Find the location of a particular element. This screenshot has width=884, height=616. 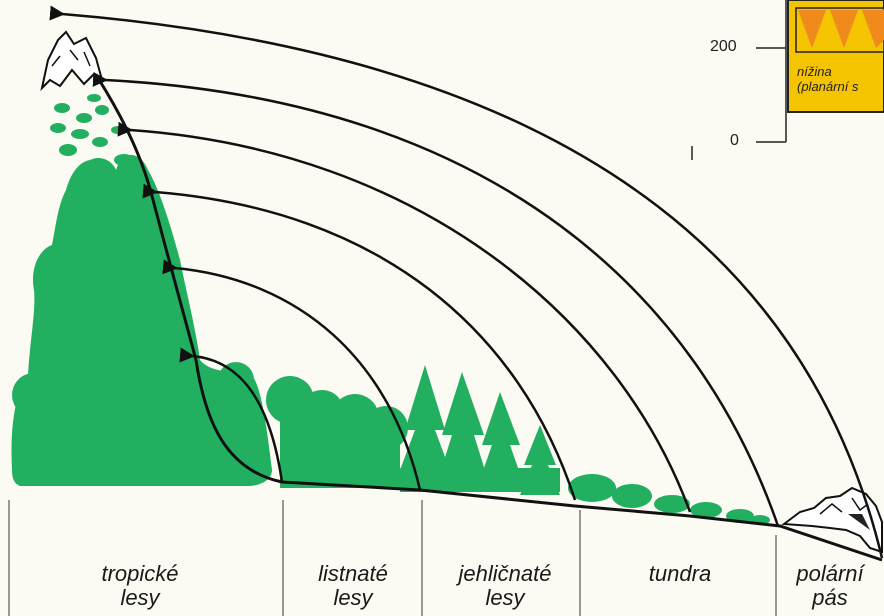

tropical-canopy is located at coordinates (92, 300).